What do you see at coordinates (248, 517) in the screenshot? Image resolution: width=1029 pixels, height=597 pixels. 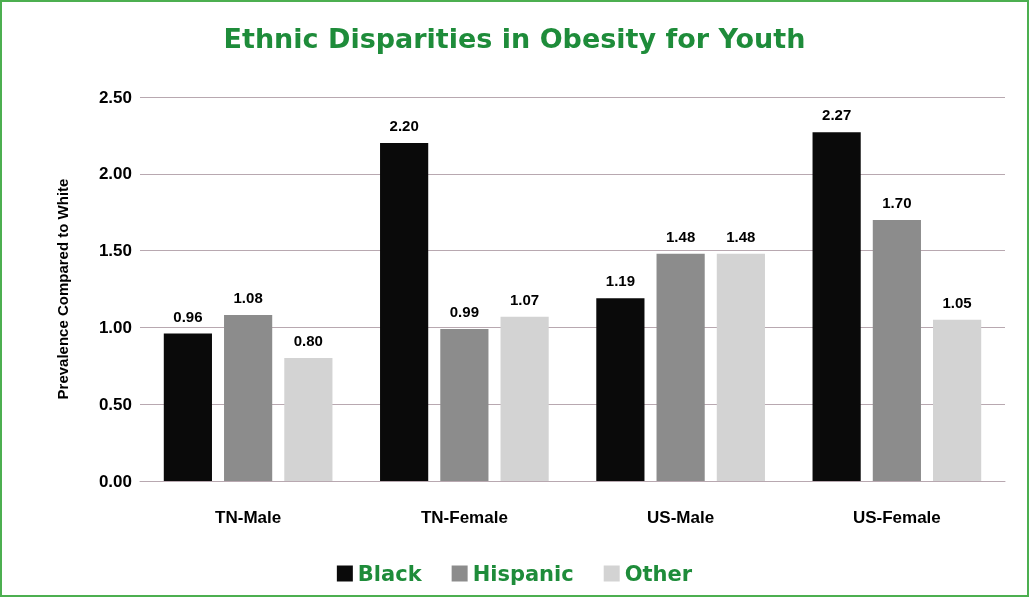 I see `x-tick-label: TN-Male` at bounding box center [248, 517].